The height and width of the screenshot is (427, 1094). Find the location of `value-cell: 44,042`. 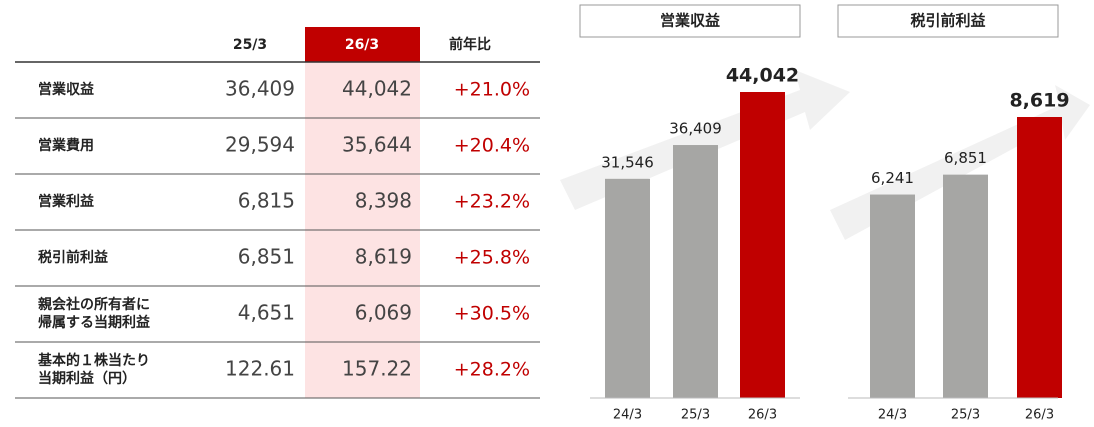

value-cell: 44,042 is located at coordinates (377, 89).